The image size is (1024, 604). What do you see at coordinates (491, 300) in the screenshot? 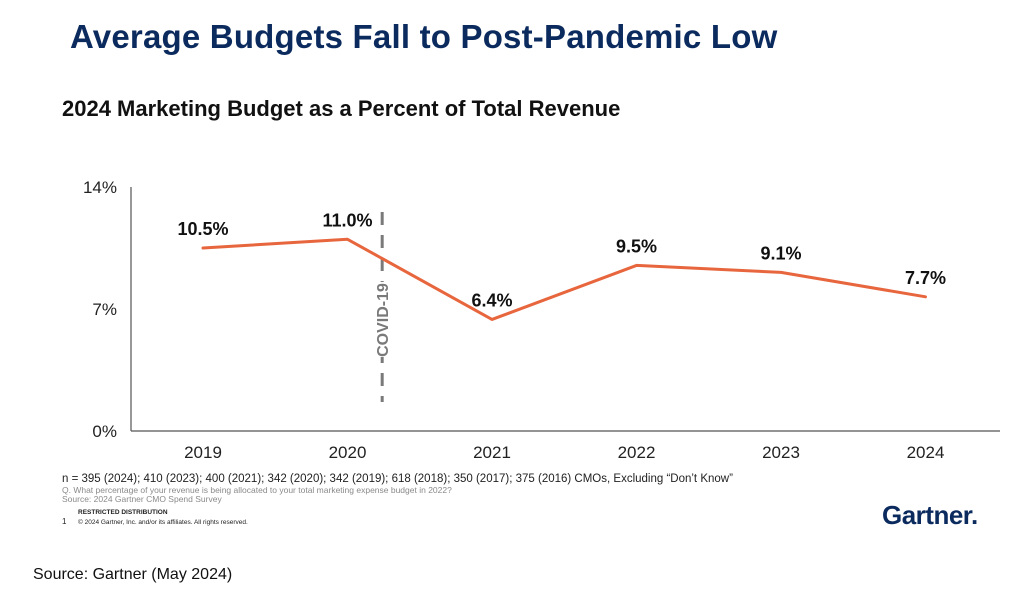
I see `data-label: 6.4%` at bounding box center [491, 300].